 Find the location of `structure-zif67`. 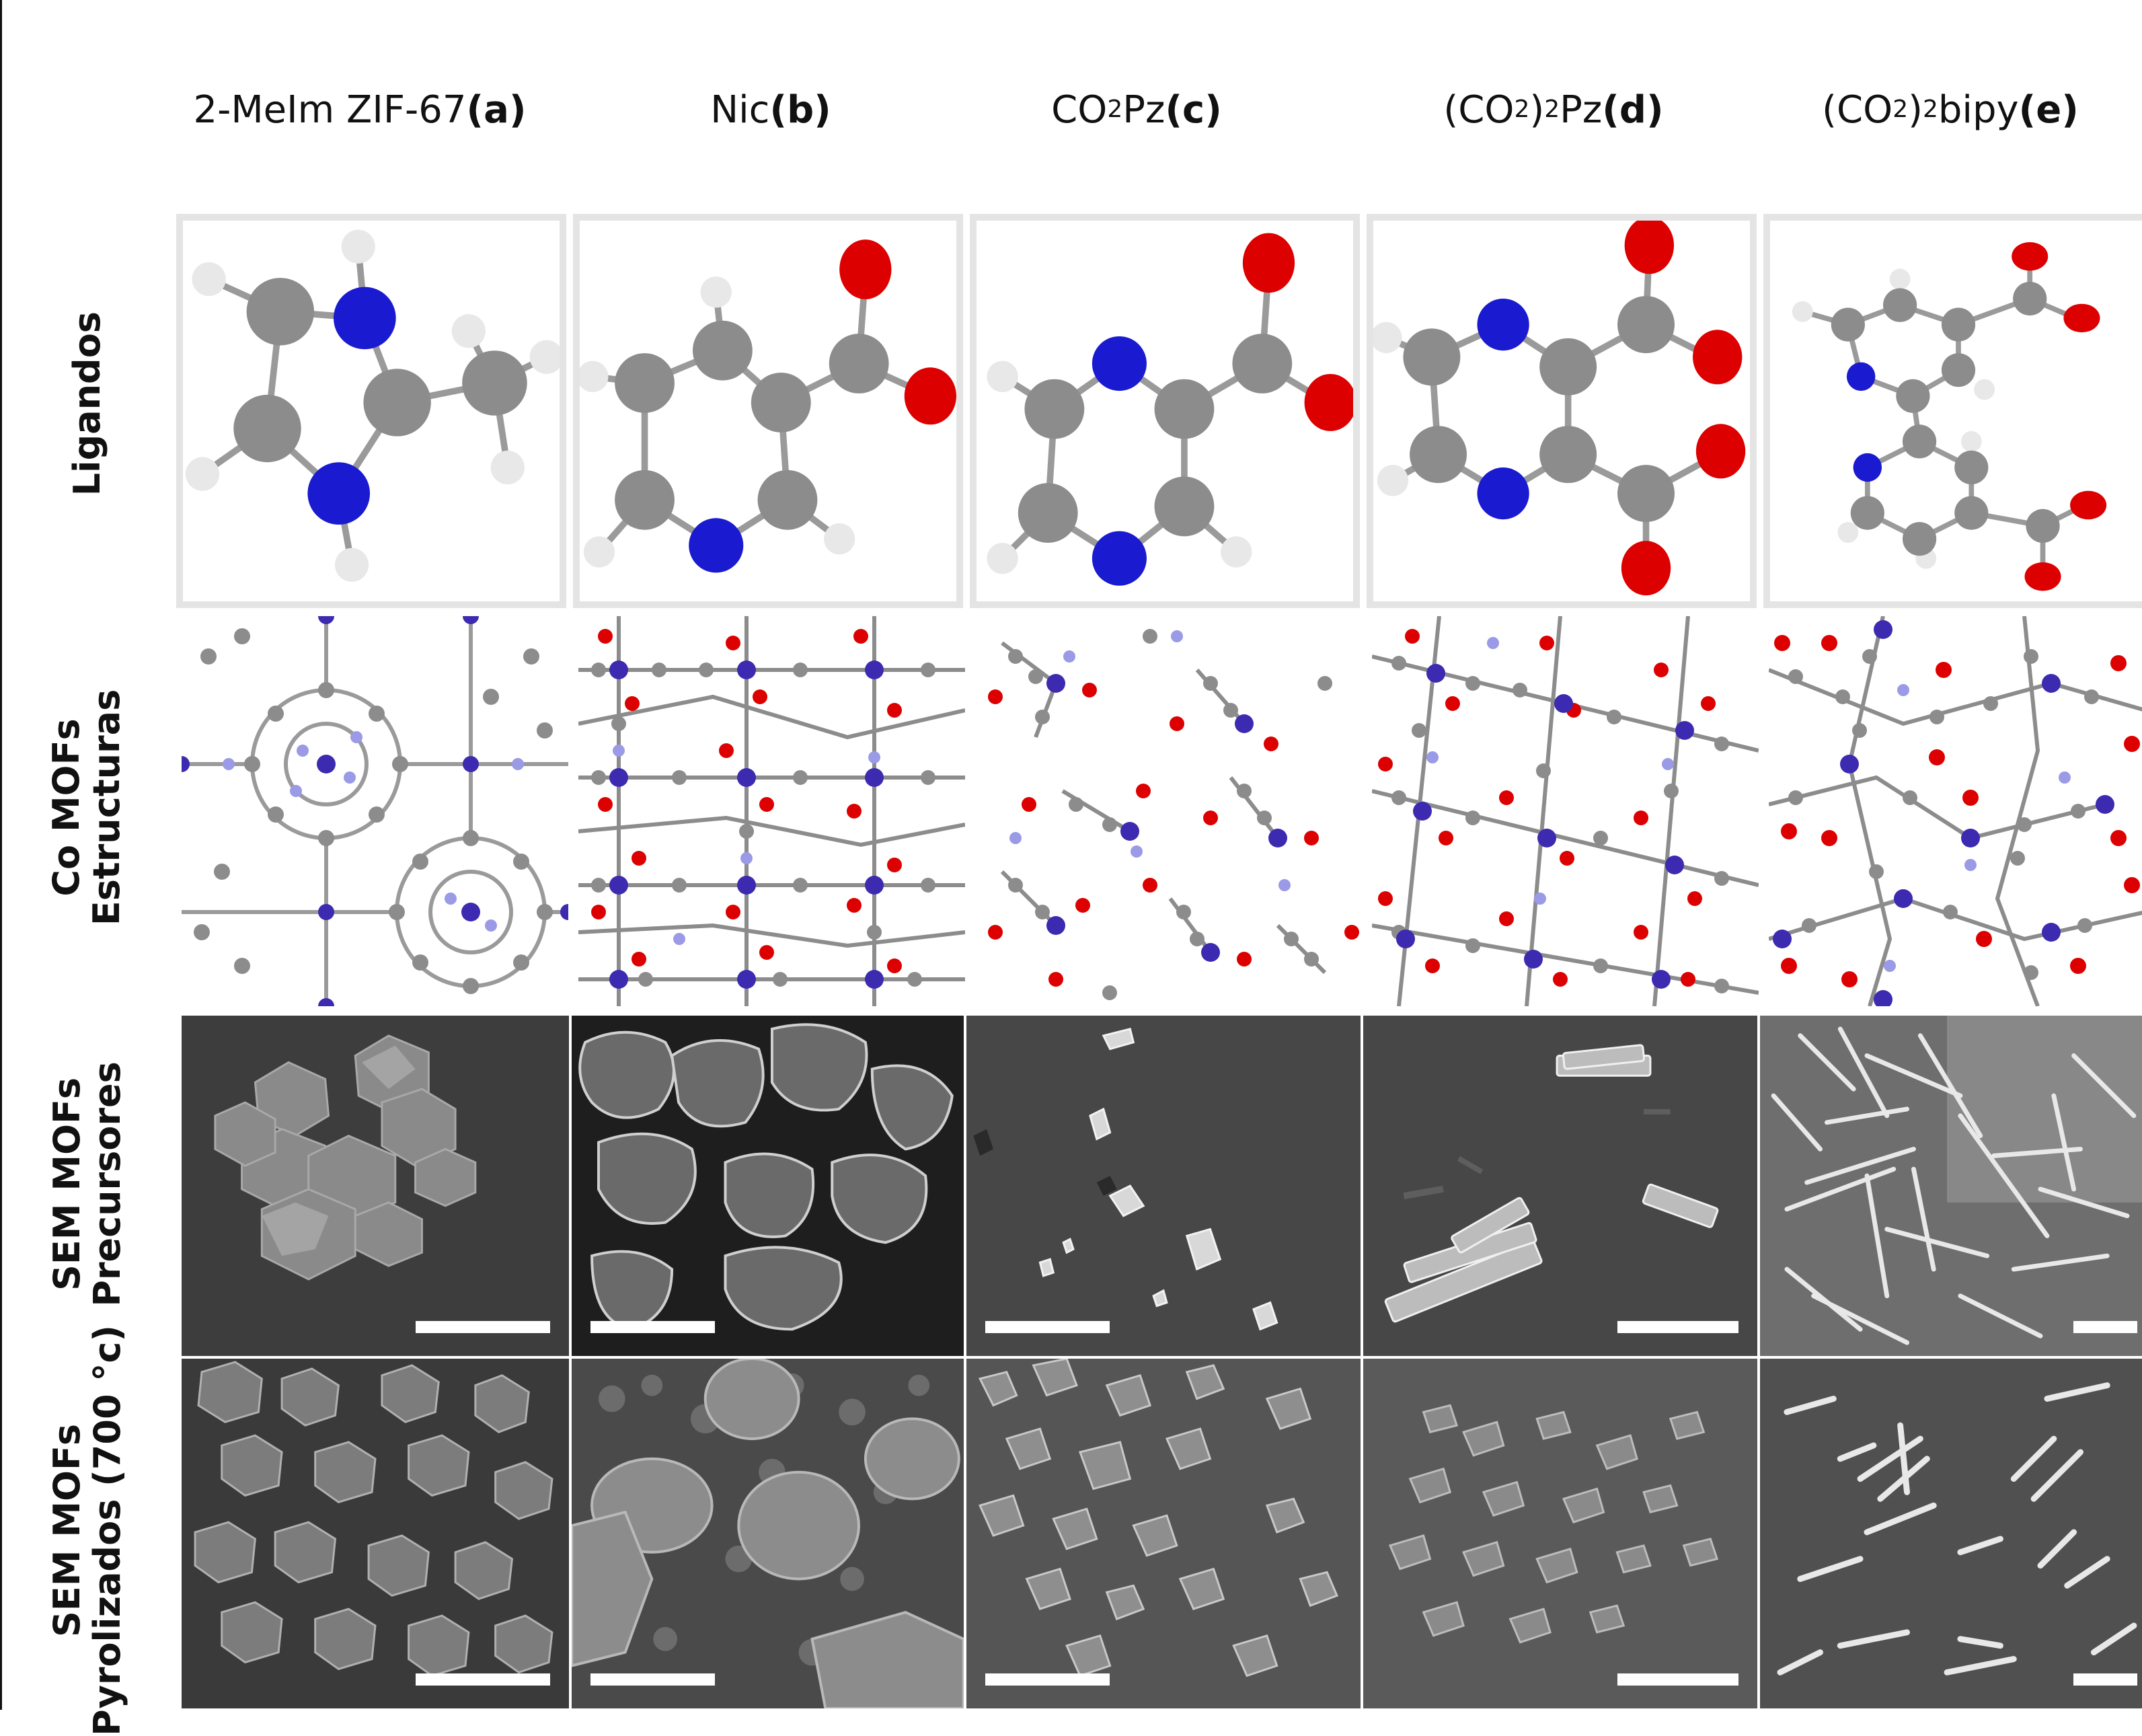

structure-zif67 is located at coordinates (375, 811).